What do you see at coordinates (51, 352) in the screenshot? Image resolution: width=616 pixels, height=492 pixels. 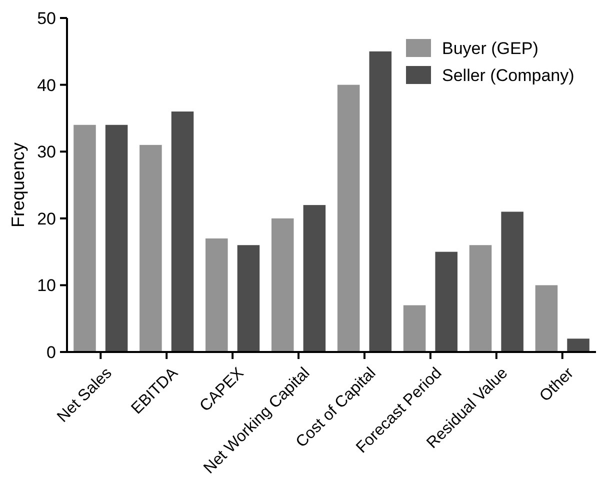 I see `y-tick-label: 0` at bounding box center [51, 352].